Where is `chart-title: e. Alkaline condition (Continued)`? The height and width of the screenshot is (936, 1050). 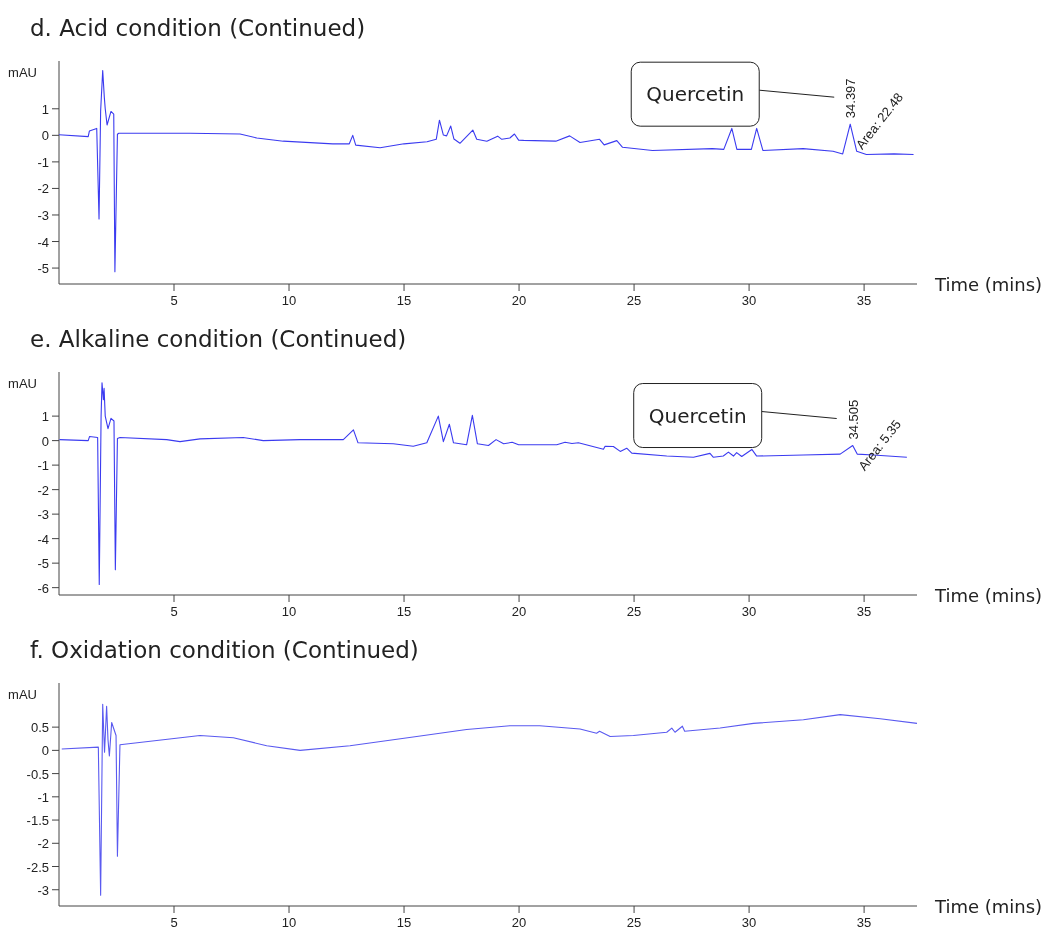 chart-title: e. Alkaline condition (Continued) is located at coordinates (218, 339).